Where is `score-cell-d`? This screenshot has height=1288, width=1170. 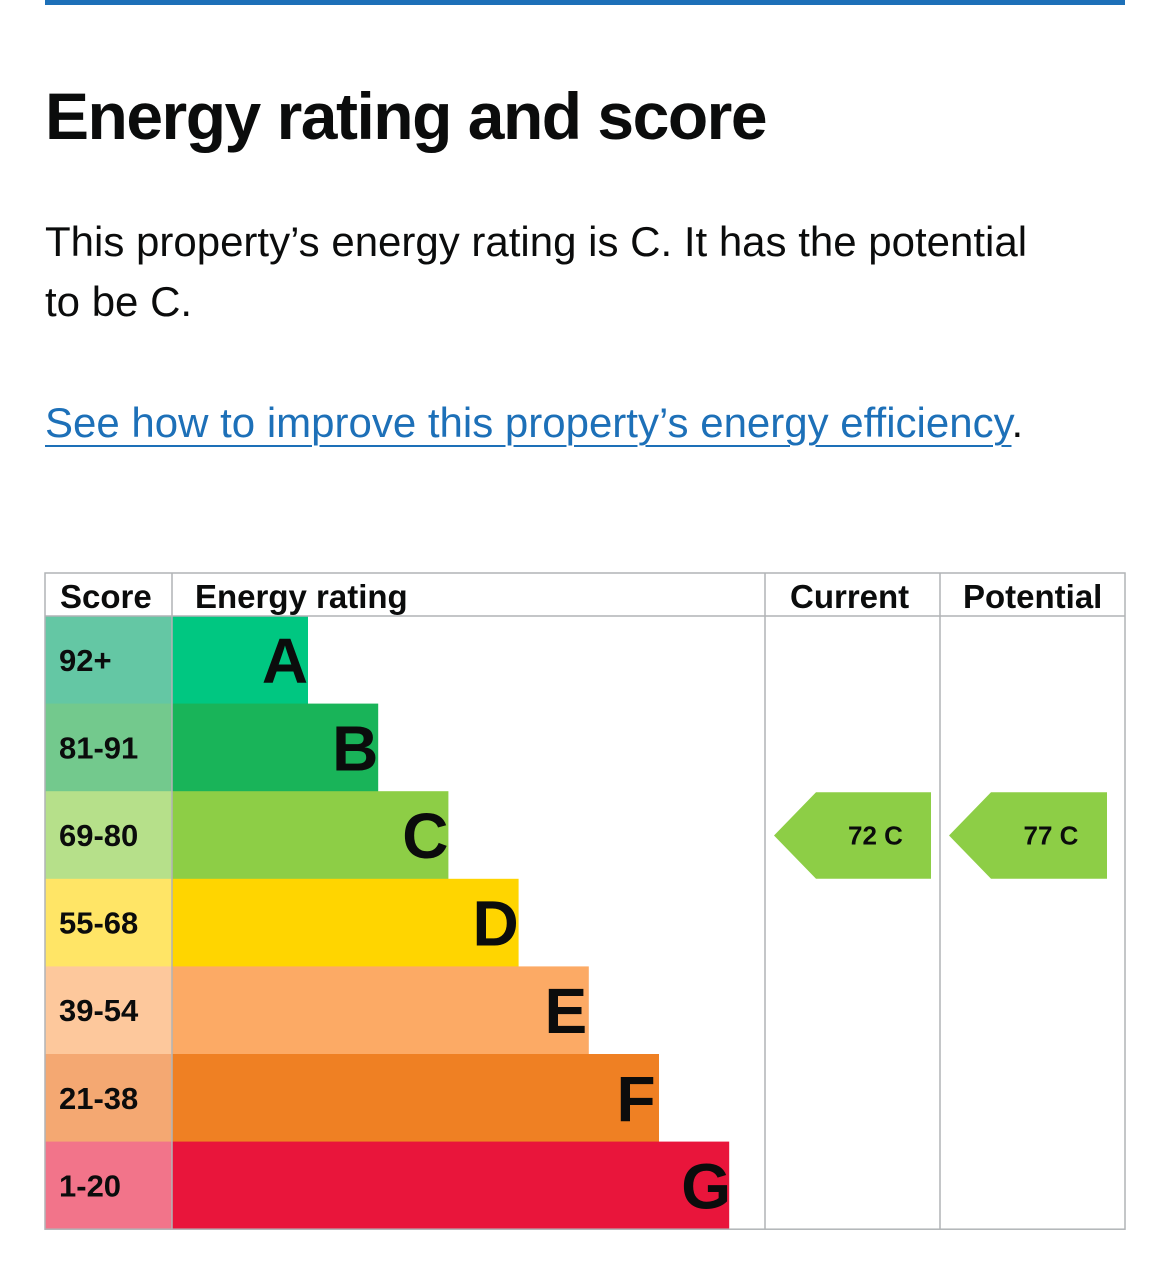
score-cell-d is located at coordinates (108, 922).